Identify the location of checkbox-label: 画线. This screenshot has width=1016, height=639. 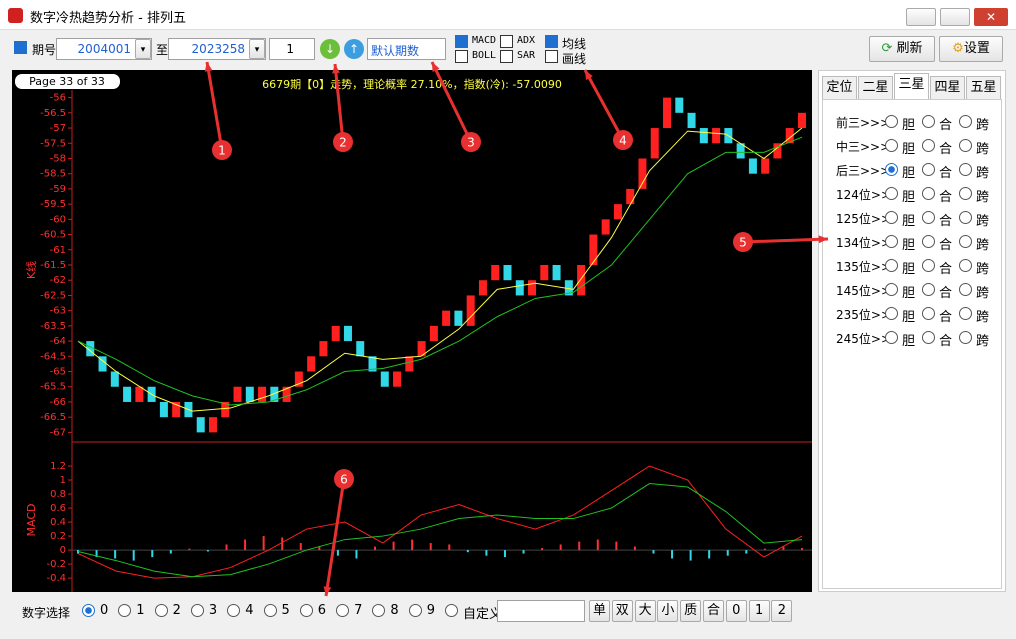
(574, 59).